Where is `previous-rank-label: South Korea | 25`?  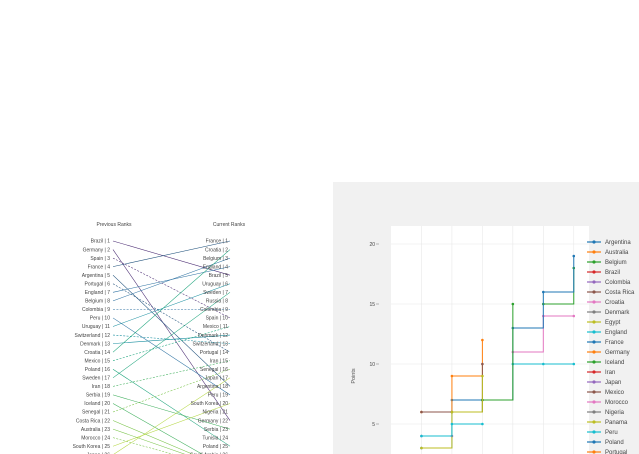
previous-rank-label: South Korea | 25 is located at coordinates (92, 447).